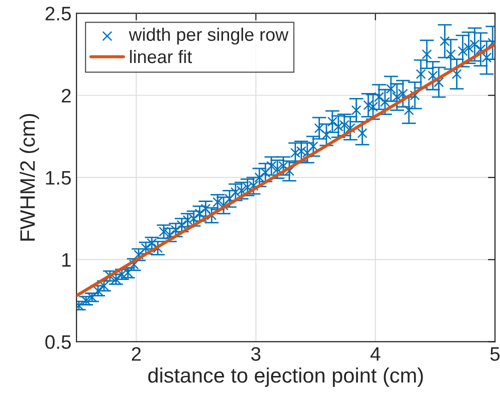  Describe the element at coordinates (58, 178) in the screenshot. I see `y-tick-label: 1.5` at that location.